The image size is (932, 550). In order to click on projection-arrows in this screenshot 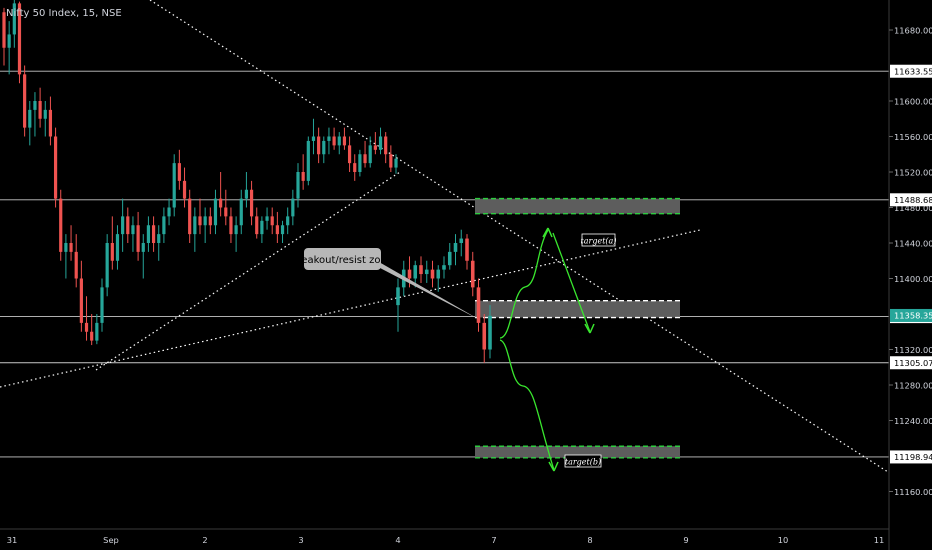, I will do `click(547, 349)`.